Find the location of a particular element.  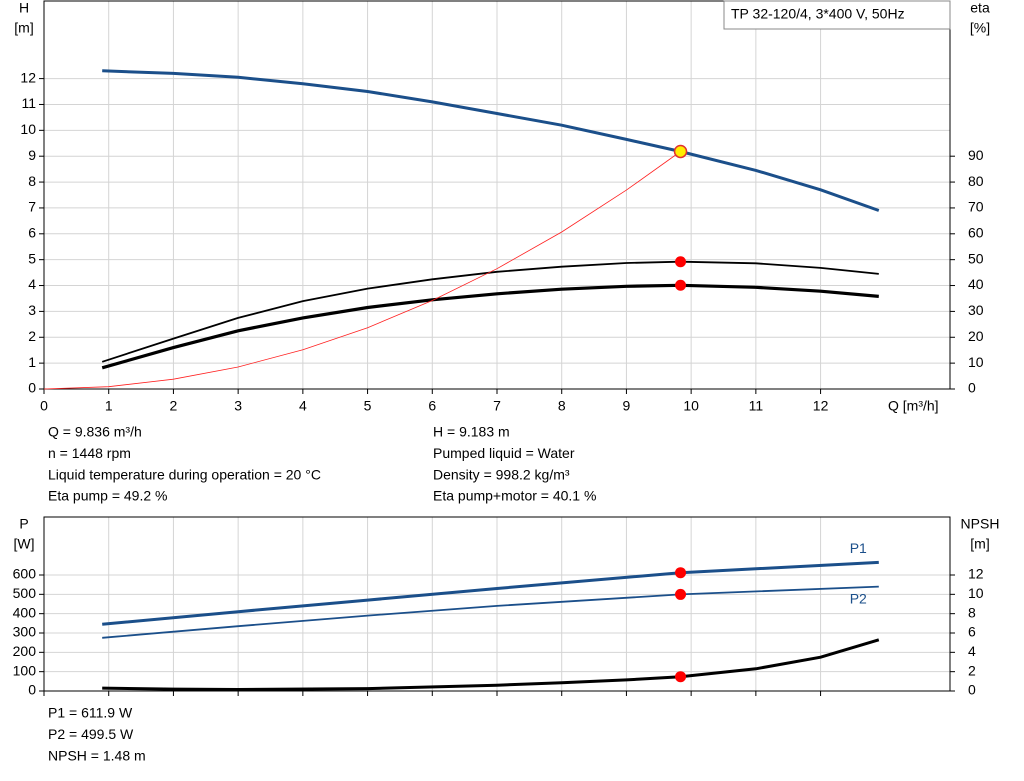

info-text: P1 = 611.9 W is located at coordinates (90, 713).